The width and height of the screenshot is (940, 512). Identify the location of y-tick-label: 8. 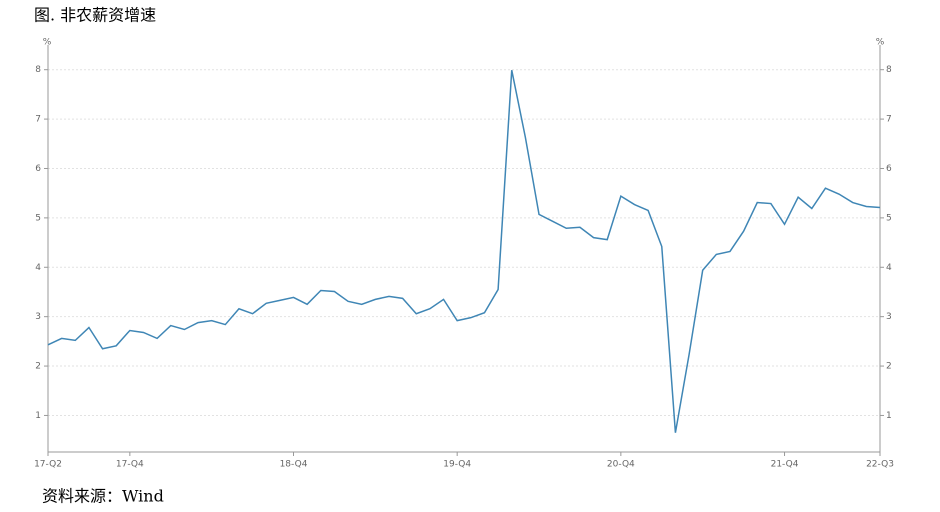
(38, 70).